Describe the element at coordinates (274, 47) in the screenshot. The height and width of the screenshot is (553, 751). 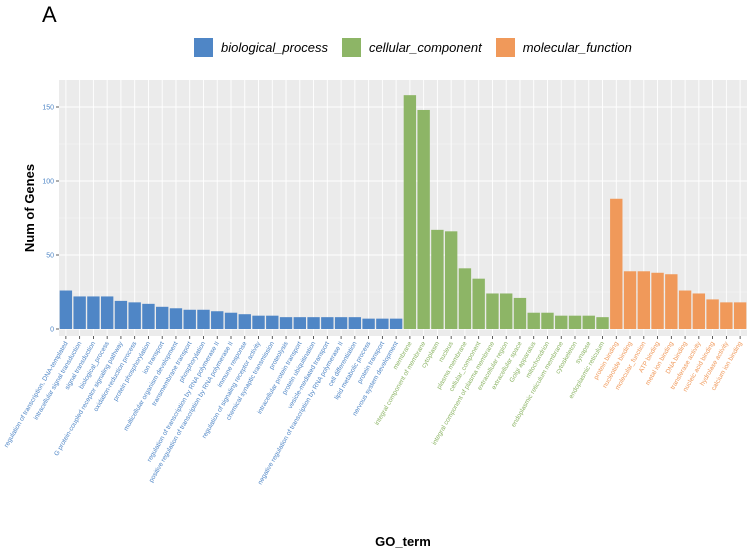
I see `legend-label-biological-process: biological_process` at that location.